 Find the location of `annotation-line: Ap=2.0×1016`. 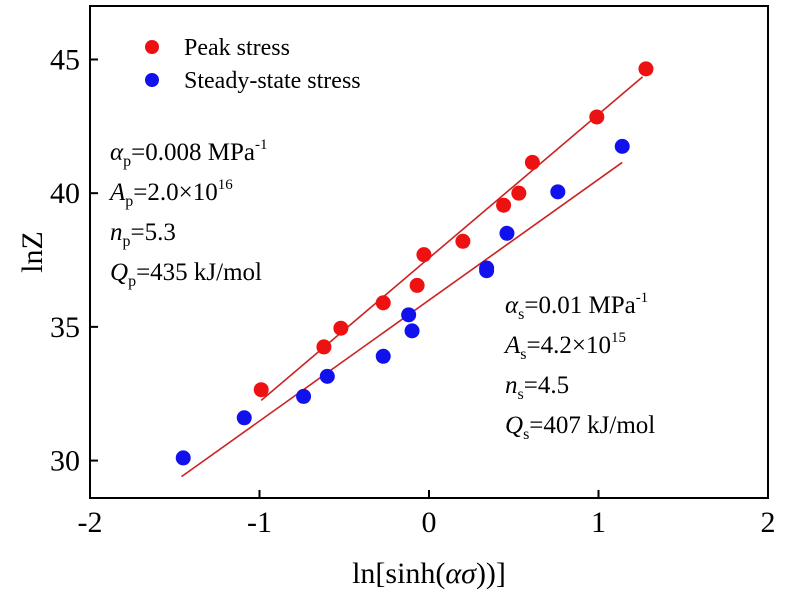

annotation-line: Ap=2.0×1016 is located at coordinates (170, 193).